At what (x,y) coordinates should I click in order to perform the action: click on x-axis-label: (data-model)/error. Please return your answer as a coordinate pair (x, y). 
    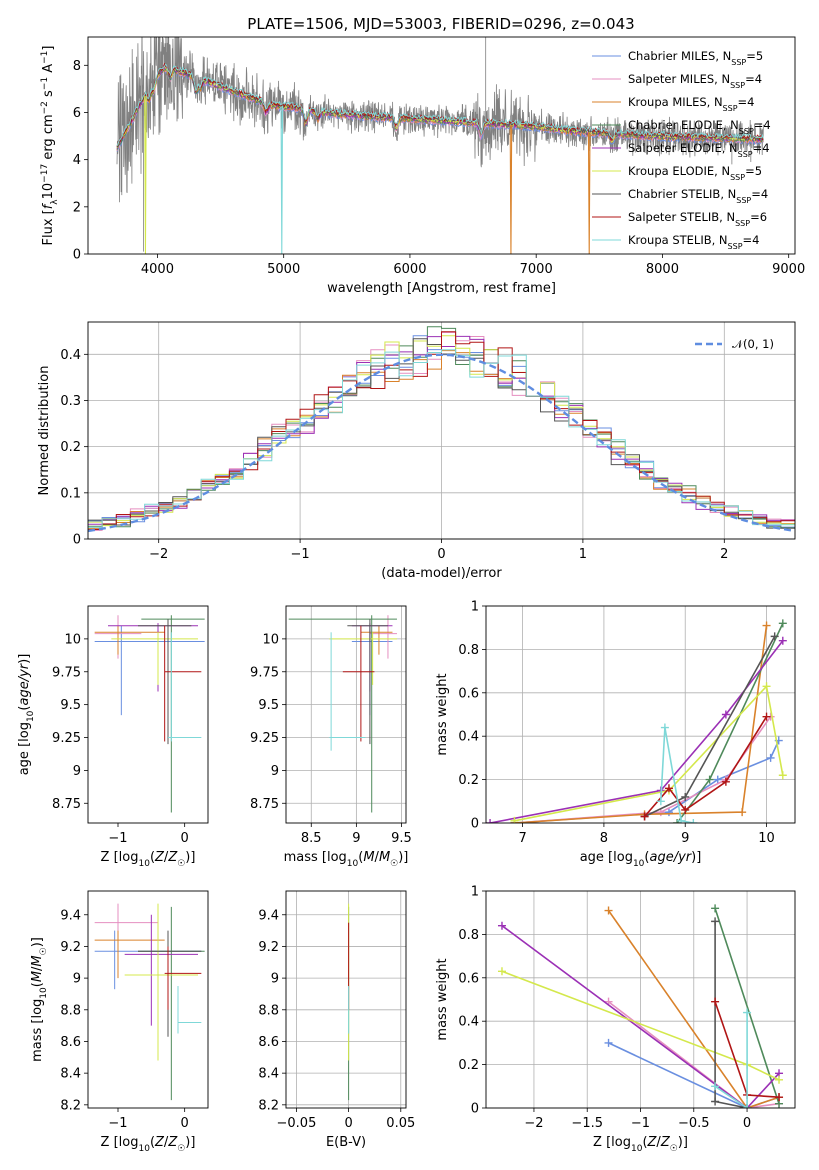
    Looking at the image, I should click on (441, 573).